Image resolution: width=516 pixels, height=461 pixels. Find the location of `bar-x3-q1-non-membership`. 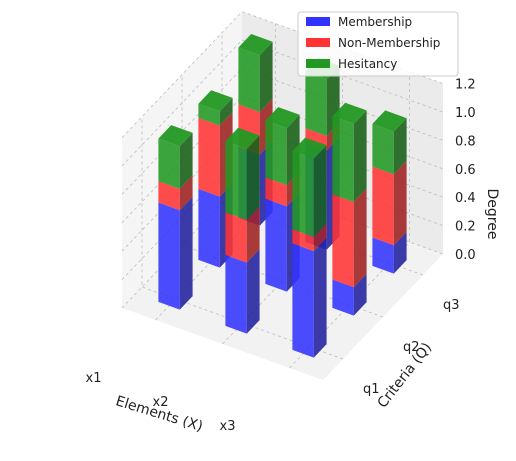

bar-x3-q1-non-membership is located at coordinates (309, 237).